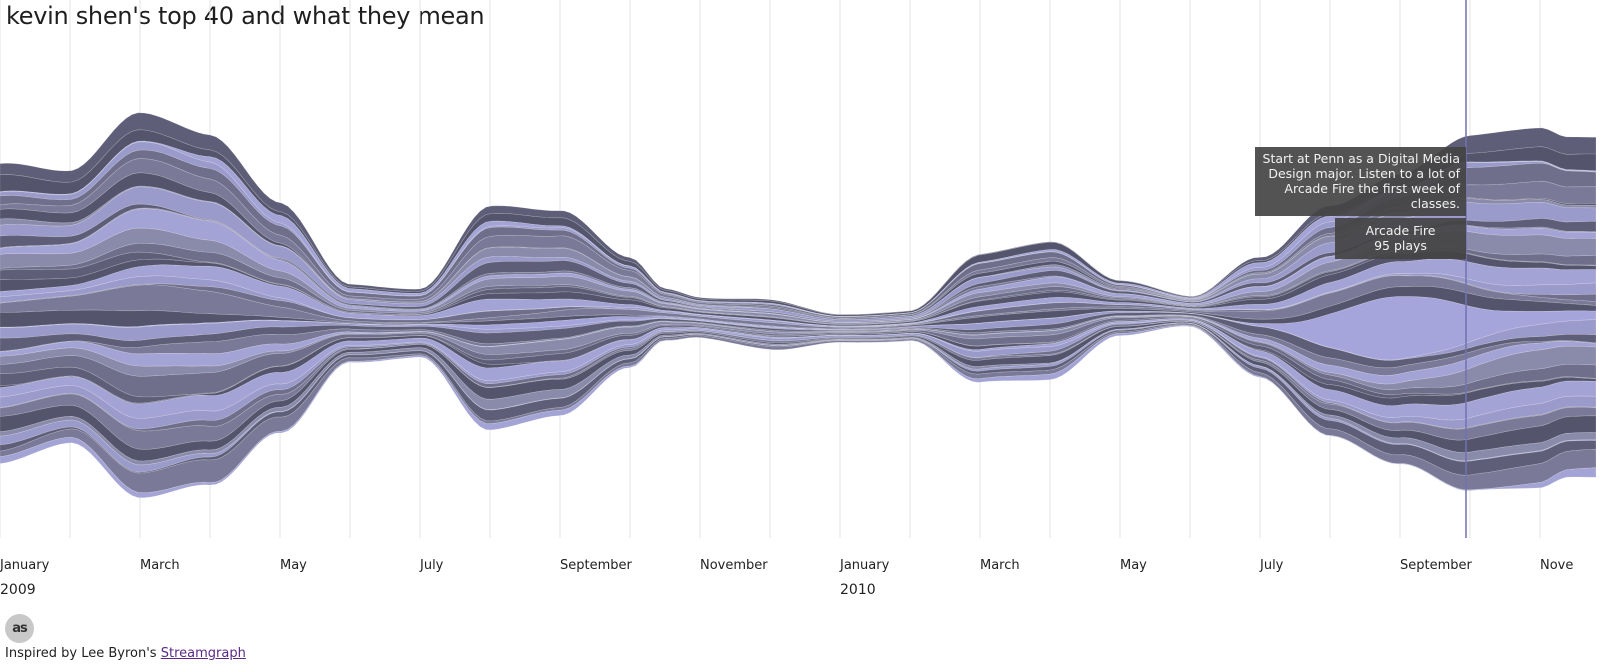 The height and width of the screenshot is (672, 1600). What do you see at coordinates (858, 590) in the screenshot?
I see `year-tick-label: 2010` at bounding box center [858, 590].